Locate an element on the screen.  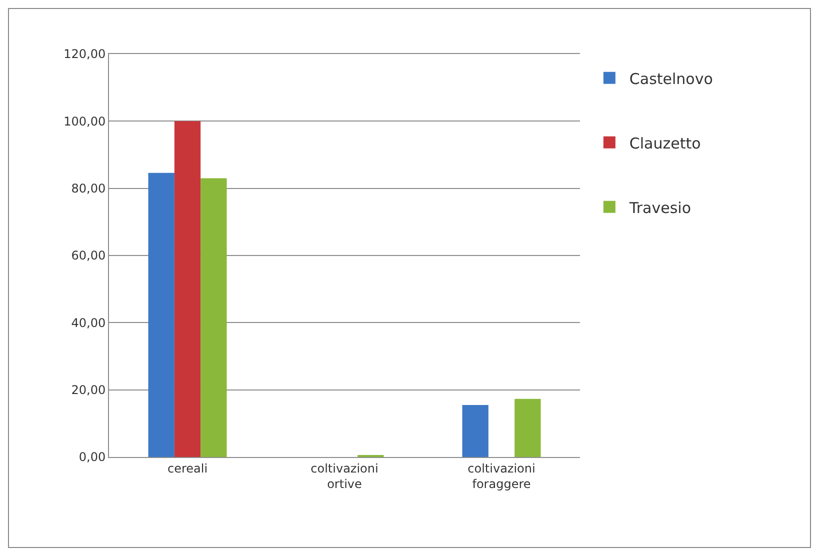
y-tick-label: 80,00 is located at coordinates (88, 189).